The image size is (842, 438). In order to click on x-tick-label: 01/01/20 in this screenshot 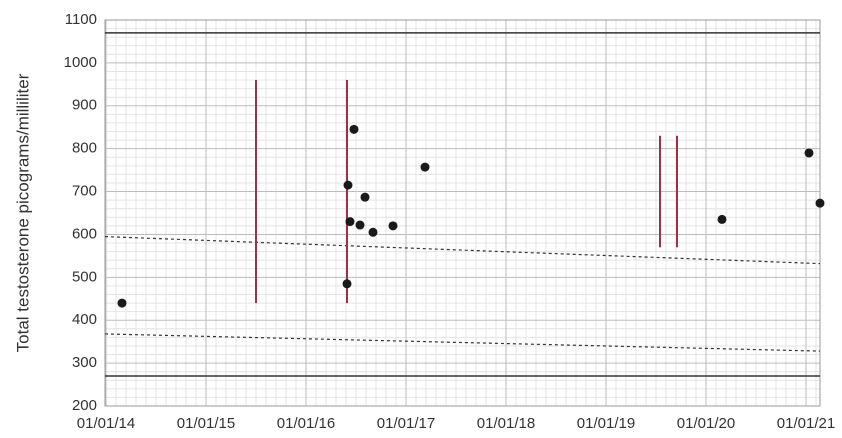, I will do `click(706, 423)`.